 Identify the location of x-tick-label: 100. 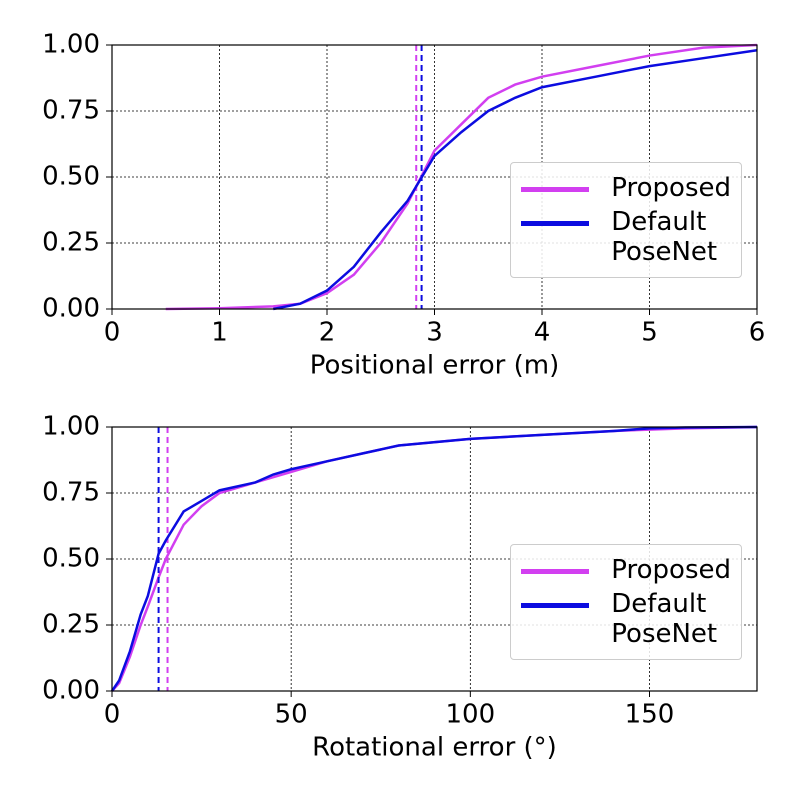
(471, 715).